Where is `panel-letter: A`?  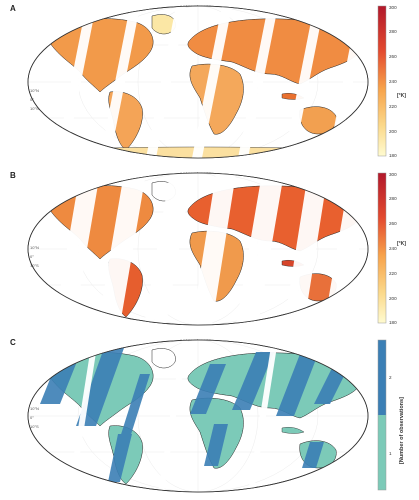 panel-letter: A is located at coordinates (13, 8).